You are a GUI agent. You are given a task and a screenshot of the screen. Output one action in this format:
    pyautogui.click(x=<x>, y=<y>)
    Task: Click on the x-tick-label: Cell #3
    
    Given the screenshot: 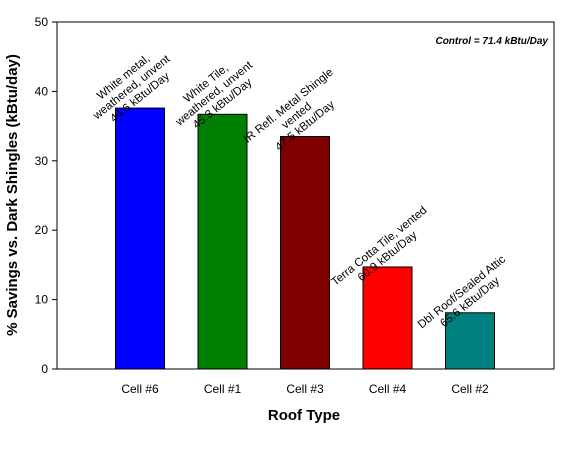 What is the action you would take?
    pyautogui.click(x=305, y=389)
    